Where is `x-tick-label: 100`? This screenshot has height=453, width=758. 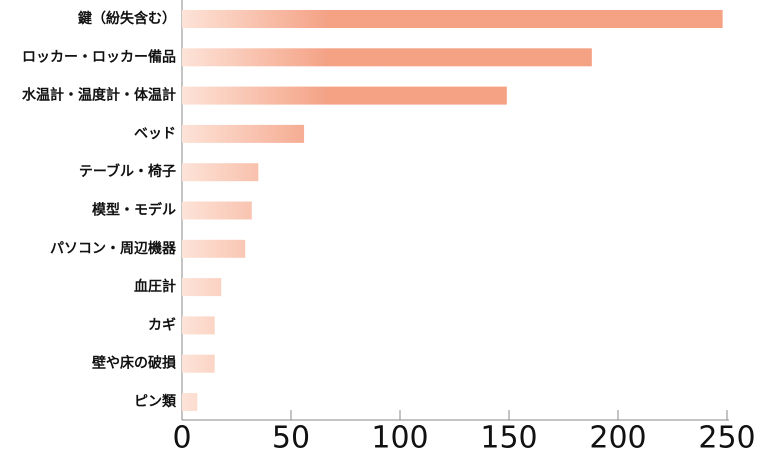
x-tick-label: 100 is located at coordinates (399, 437).